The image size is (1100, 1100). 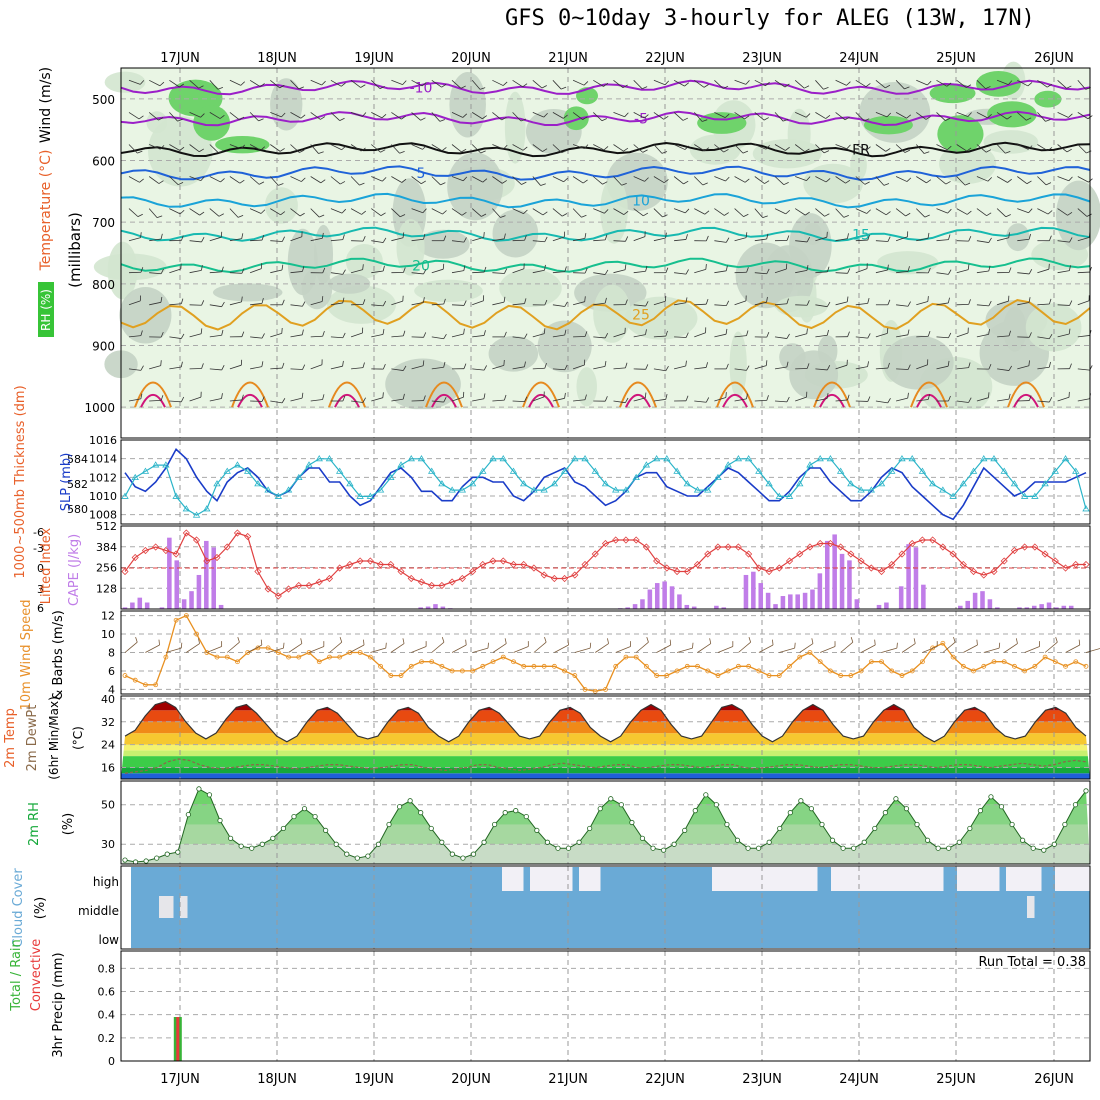 I want to click on wind-axis-label: 10m Wind Speed, so click(x=26, y=655).